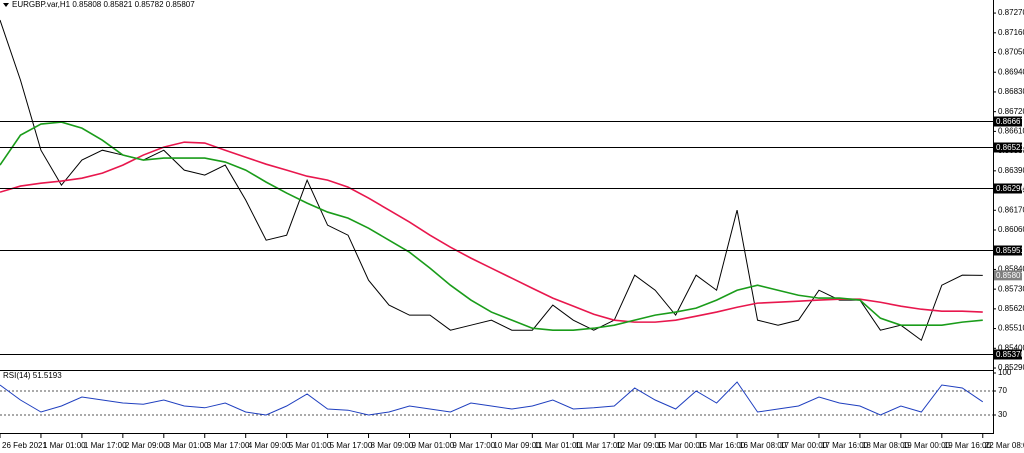  I want to click on y-tick-label: 30, so click(1002, 414).